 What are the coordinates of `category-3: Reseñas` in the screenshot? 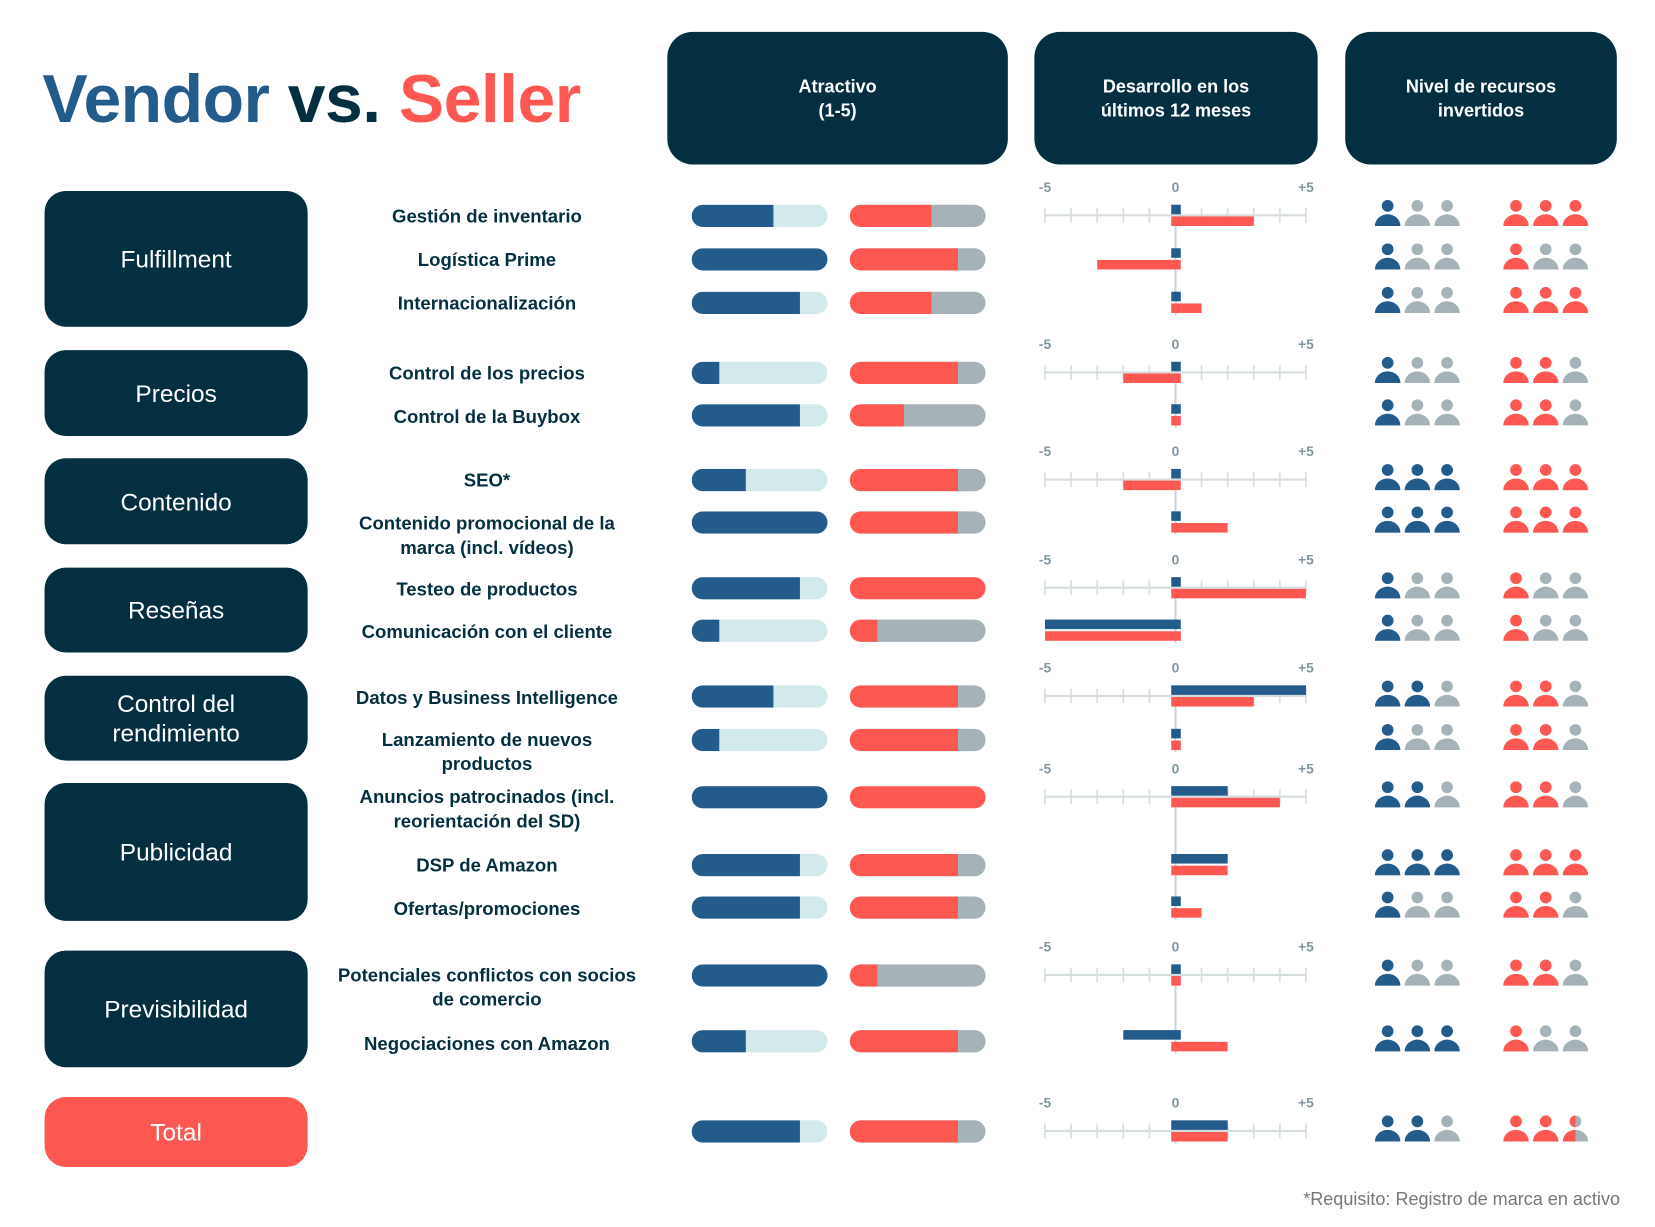 It's located at (176, 610).